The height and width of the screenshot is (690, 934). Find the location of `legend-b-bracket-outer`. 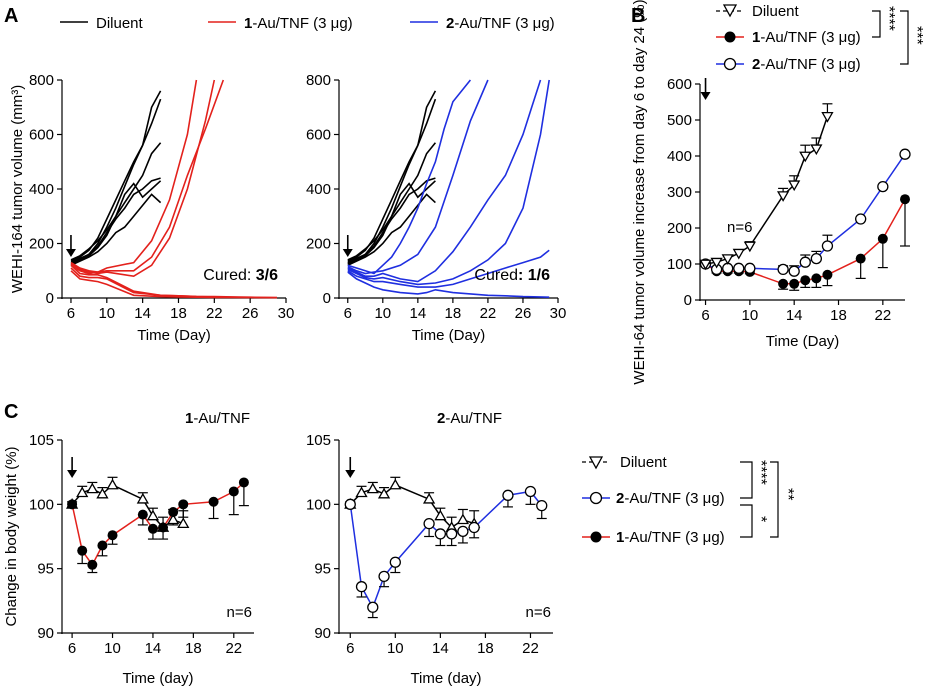

legend-b-bracket-outer is located at coordinates (904, 37).